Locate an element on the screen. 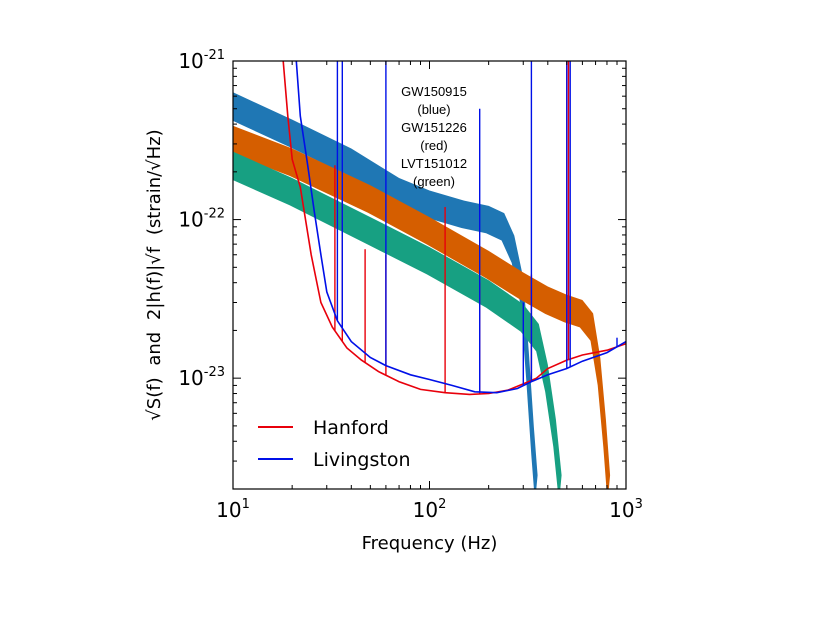 The height and width of the screenshot is (617, 822). annotation-line: GW150915 is located at coordinates (434, 91).